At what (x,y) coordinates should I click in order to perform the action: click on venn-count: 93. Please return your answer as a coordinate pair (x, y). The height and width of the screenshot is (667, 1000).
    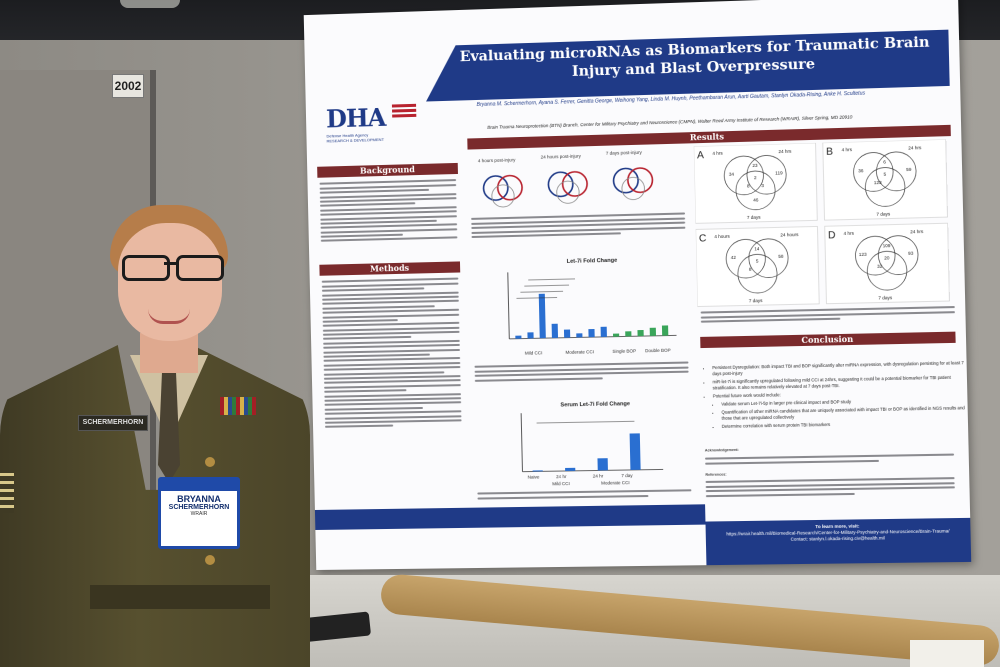
    Looking at the image, I should click on (911, 253).